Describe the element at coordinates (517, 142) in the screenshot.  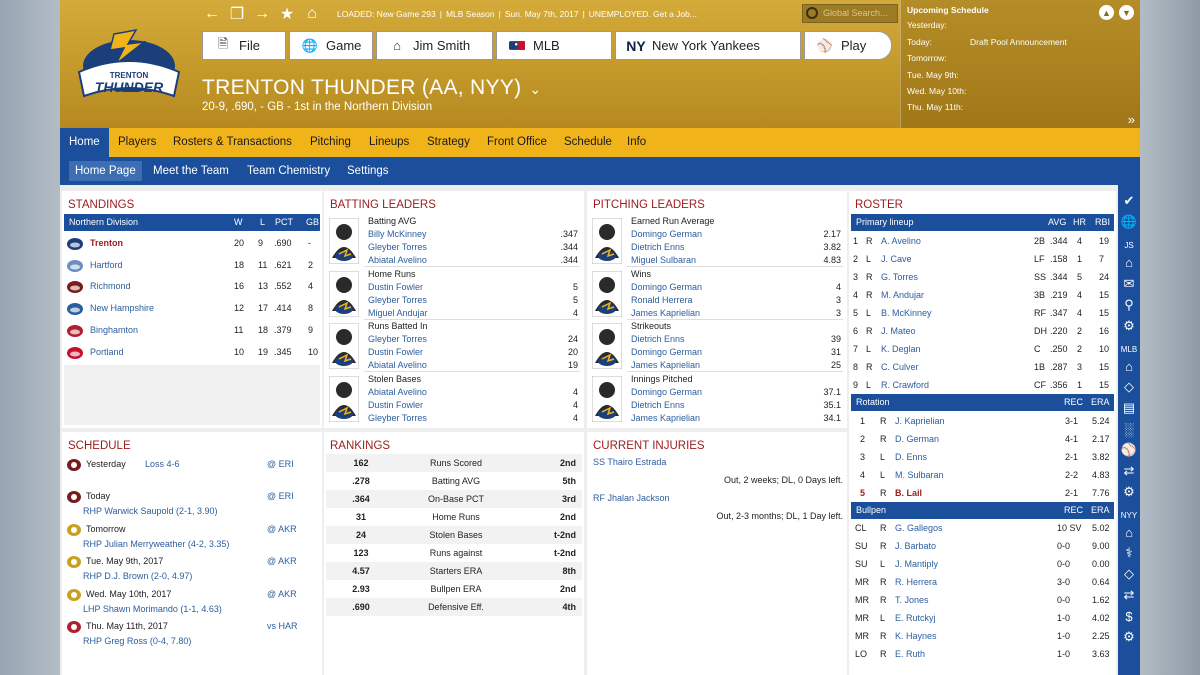
I see `tab-front-office: Front Office` at that location.